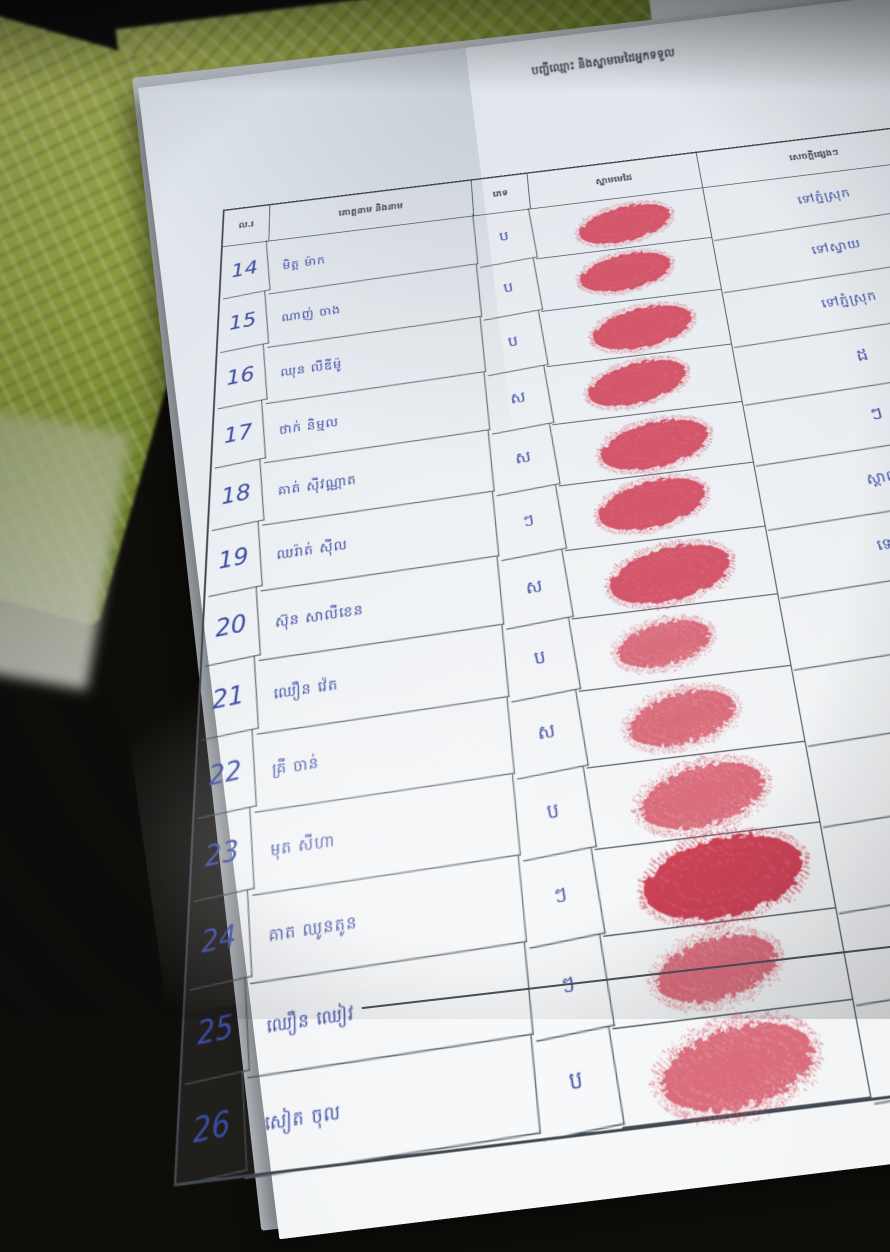  I want to click on row-number: 20, so click(231, 626).